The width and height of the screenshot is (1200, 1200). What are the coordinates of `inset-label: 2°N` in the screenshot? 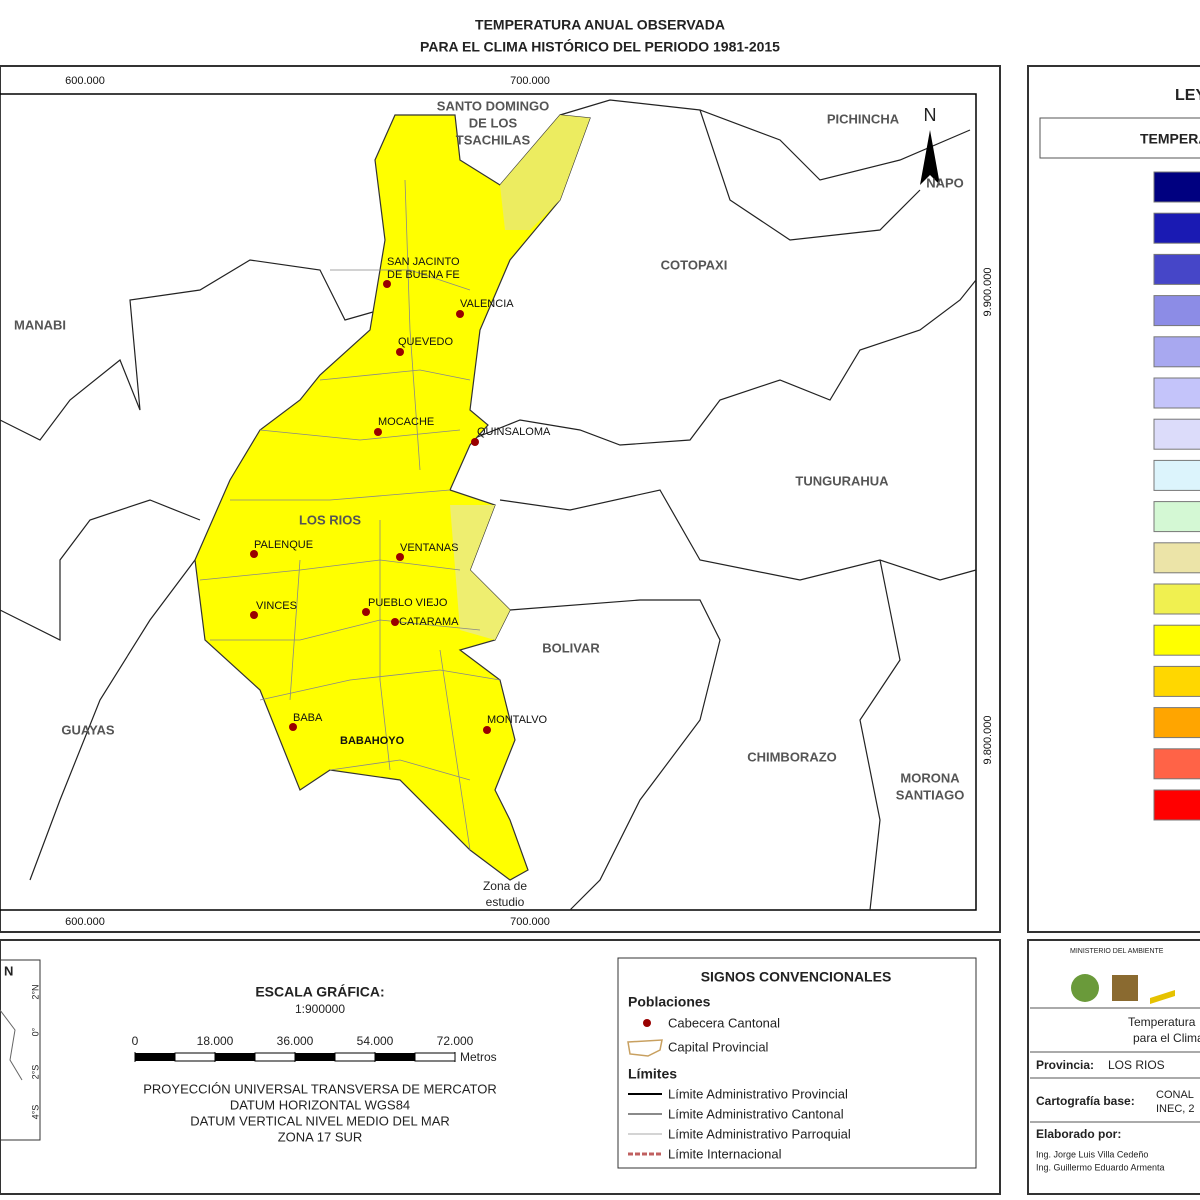 It's located at (35, 991).